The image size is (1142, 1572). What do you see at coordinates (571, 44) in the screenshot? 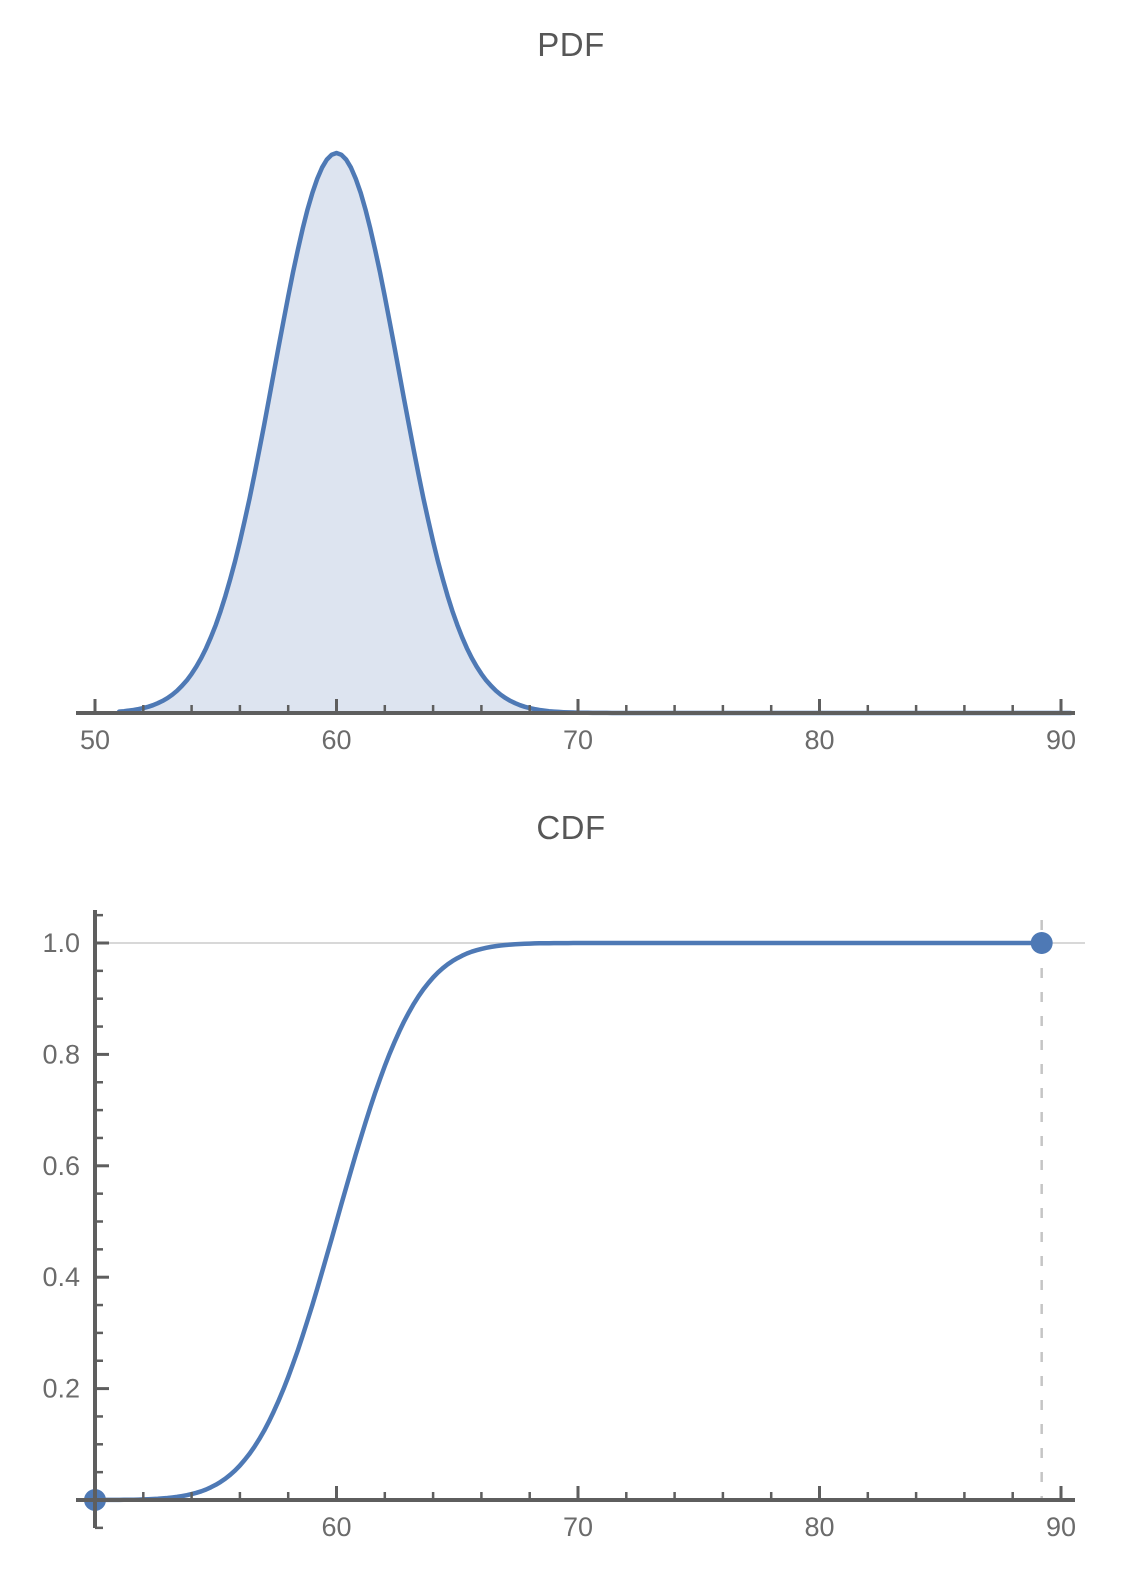
I see `pdf-chart-title: PDF` at bounding box center [571, 44].